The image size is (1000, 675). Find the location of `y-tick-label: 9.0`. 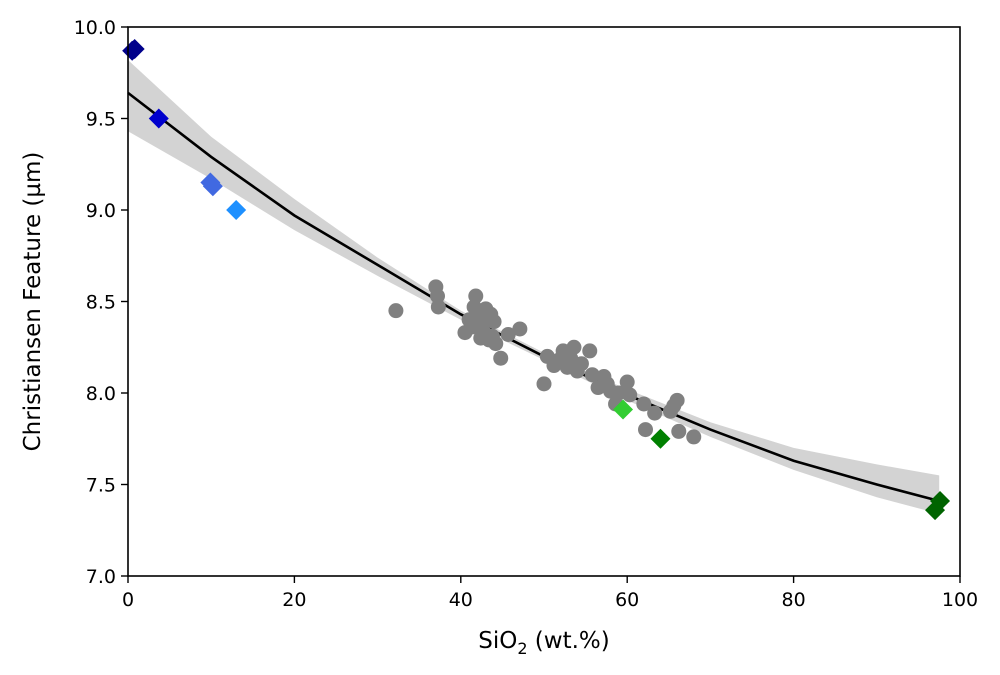

y-tick-label: 9.0 is located at coordinates (101, 211).